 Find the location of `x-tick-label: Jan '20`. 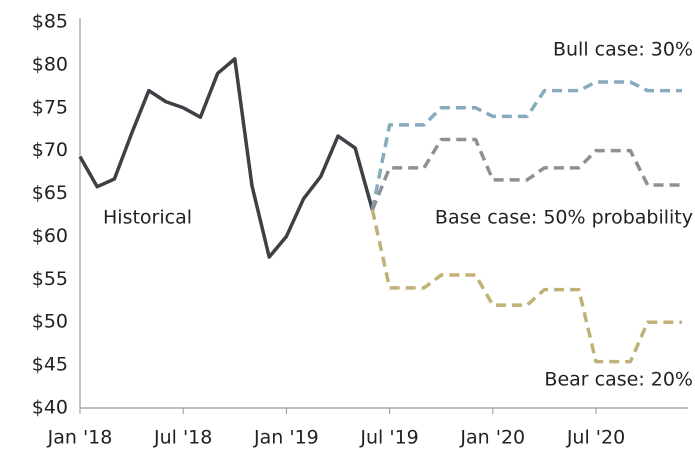

x-tick-label: Jan '20 is located at coordinates (492, 438).